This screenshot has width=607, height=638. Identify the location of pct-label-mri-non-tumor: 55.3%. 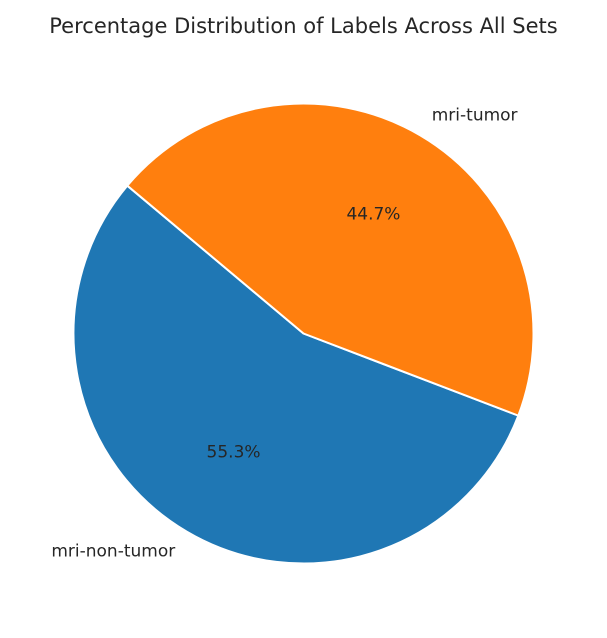
(234, 452).